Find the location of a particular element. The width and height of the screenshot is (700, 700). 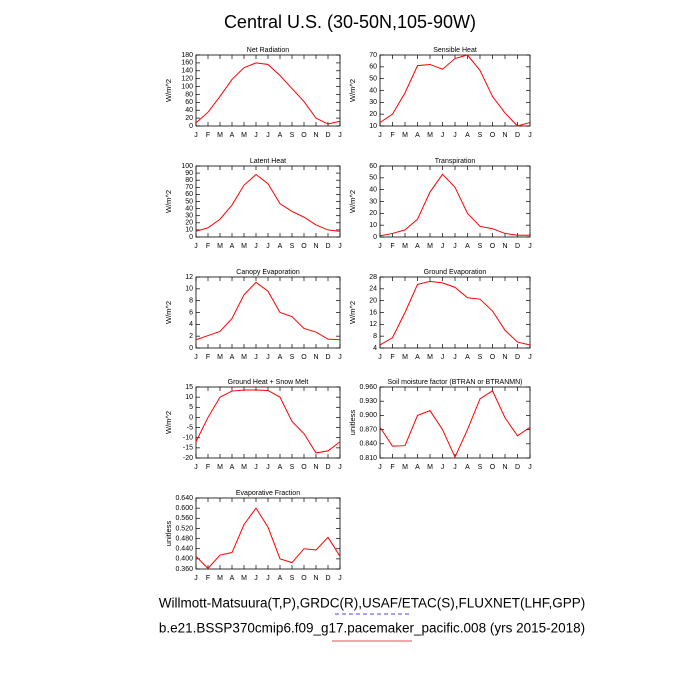

y-tick-label: 5 is located at coordinates (191, 407).